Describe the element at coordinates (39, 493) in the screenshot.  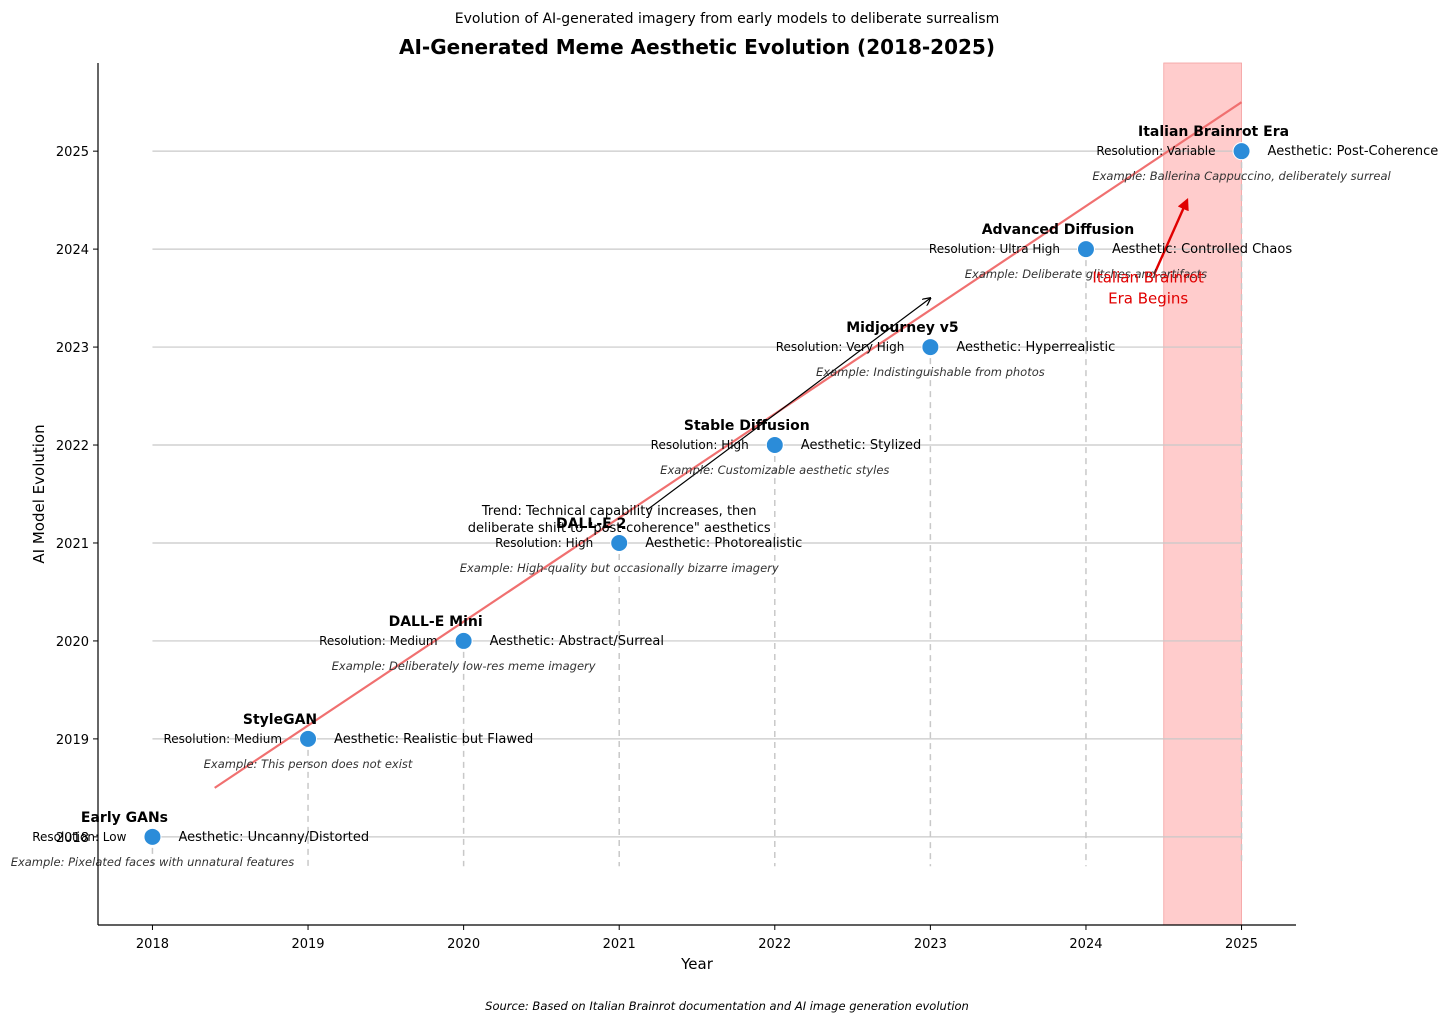
I see `y-axis-label: AI Model Evolution` at that location.